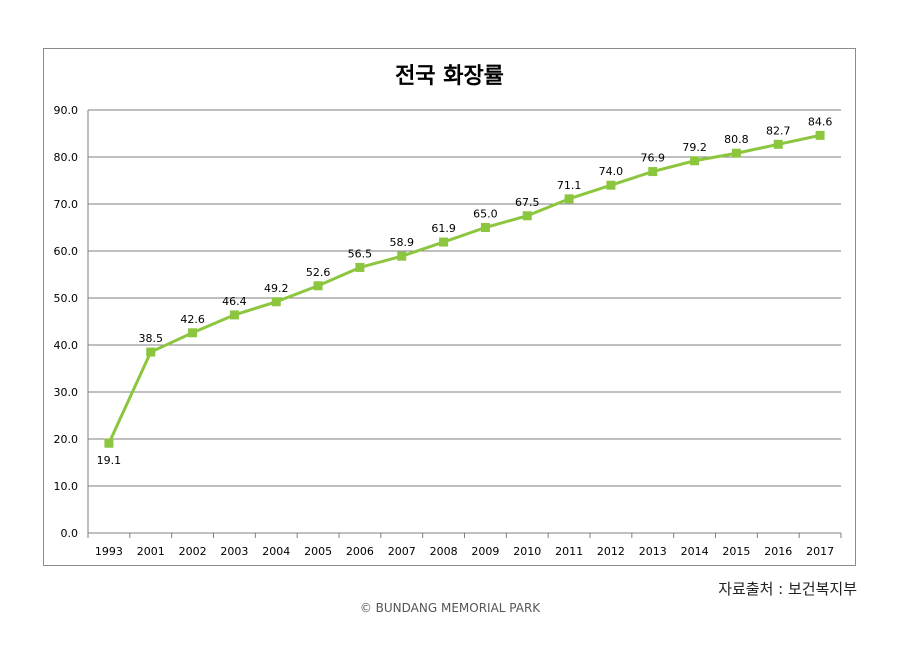 This screenshot has width=900, height=650. Describe the element at coordinates (66, 110) in the screenshot. I see `y-tick-label: 90.0` at that location.